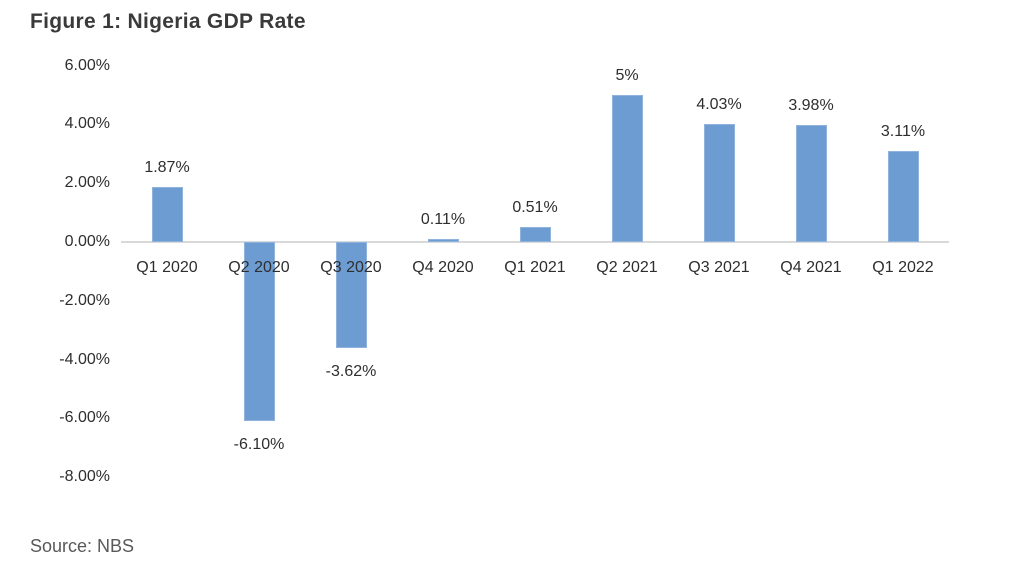  What do you see at coordinates (87, 65) in the screenshot?
I see `y-tick-label: 6.00%` at bounding box center [87, 65].